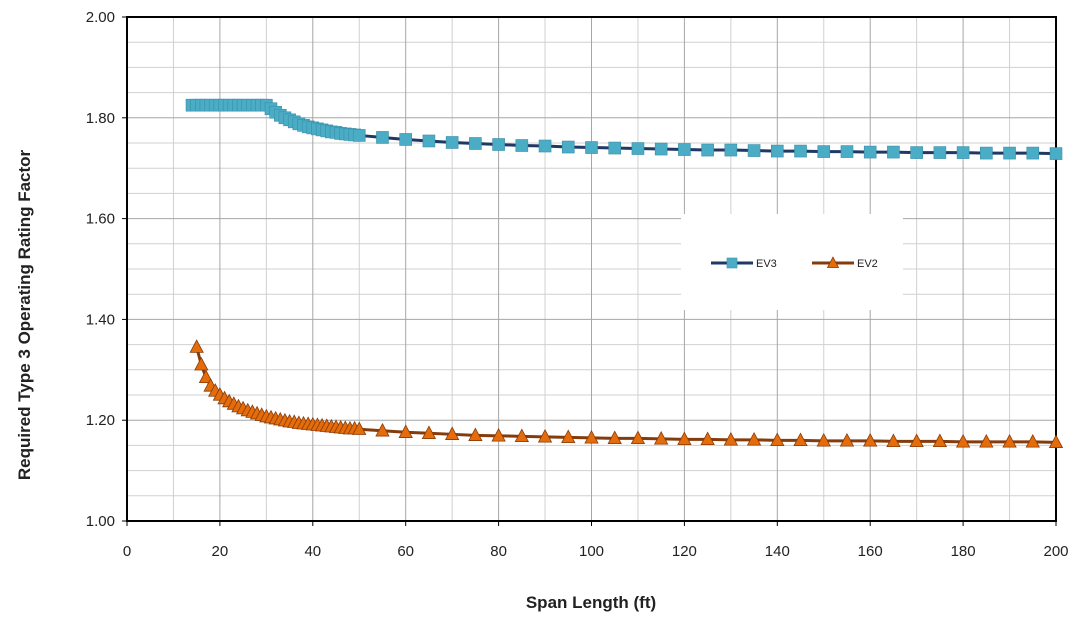 Image resolution: width=1078 pixels, height=626 pixels. I want to click on x-tick-label: 200, so click(1055, 551).